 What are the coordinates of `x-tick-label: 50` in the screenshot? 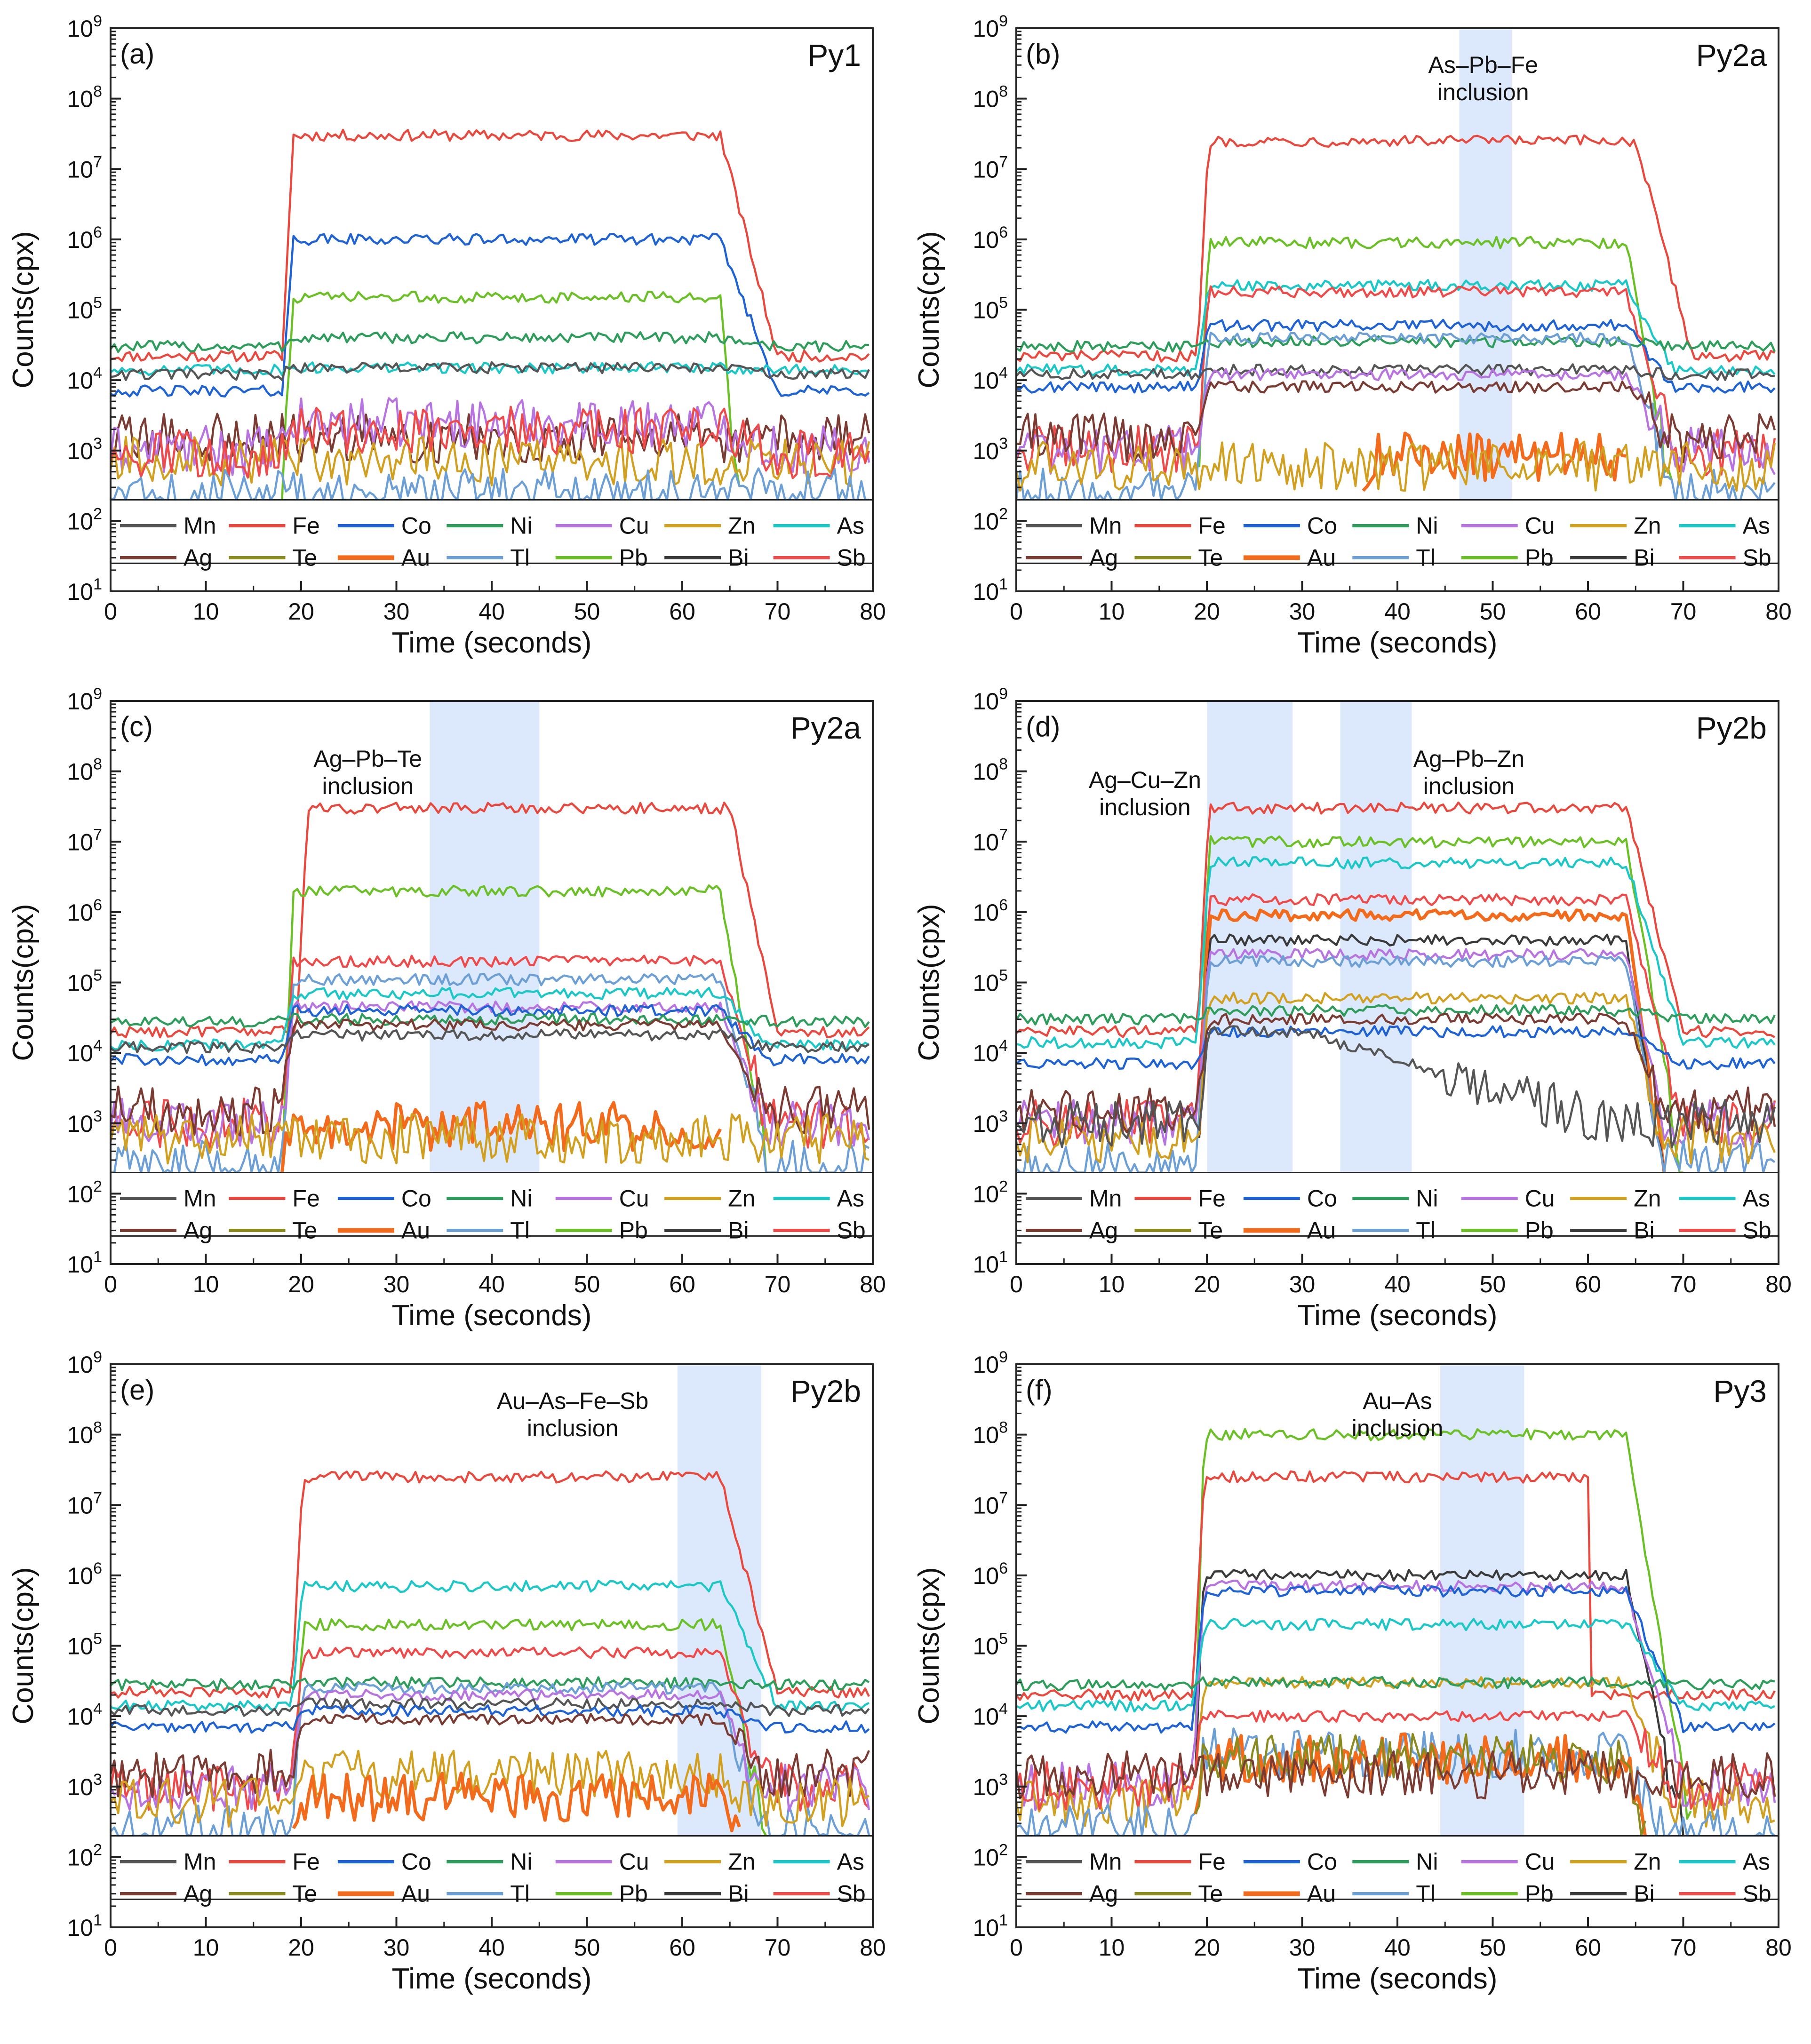 It's located at (587, 1947).